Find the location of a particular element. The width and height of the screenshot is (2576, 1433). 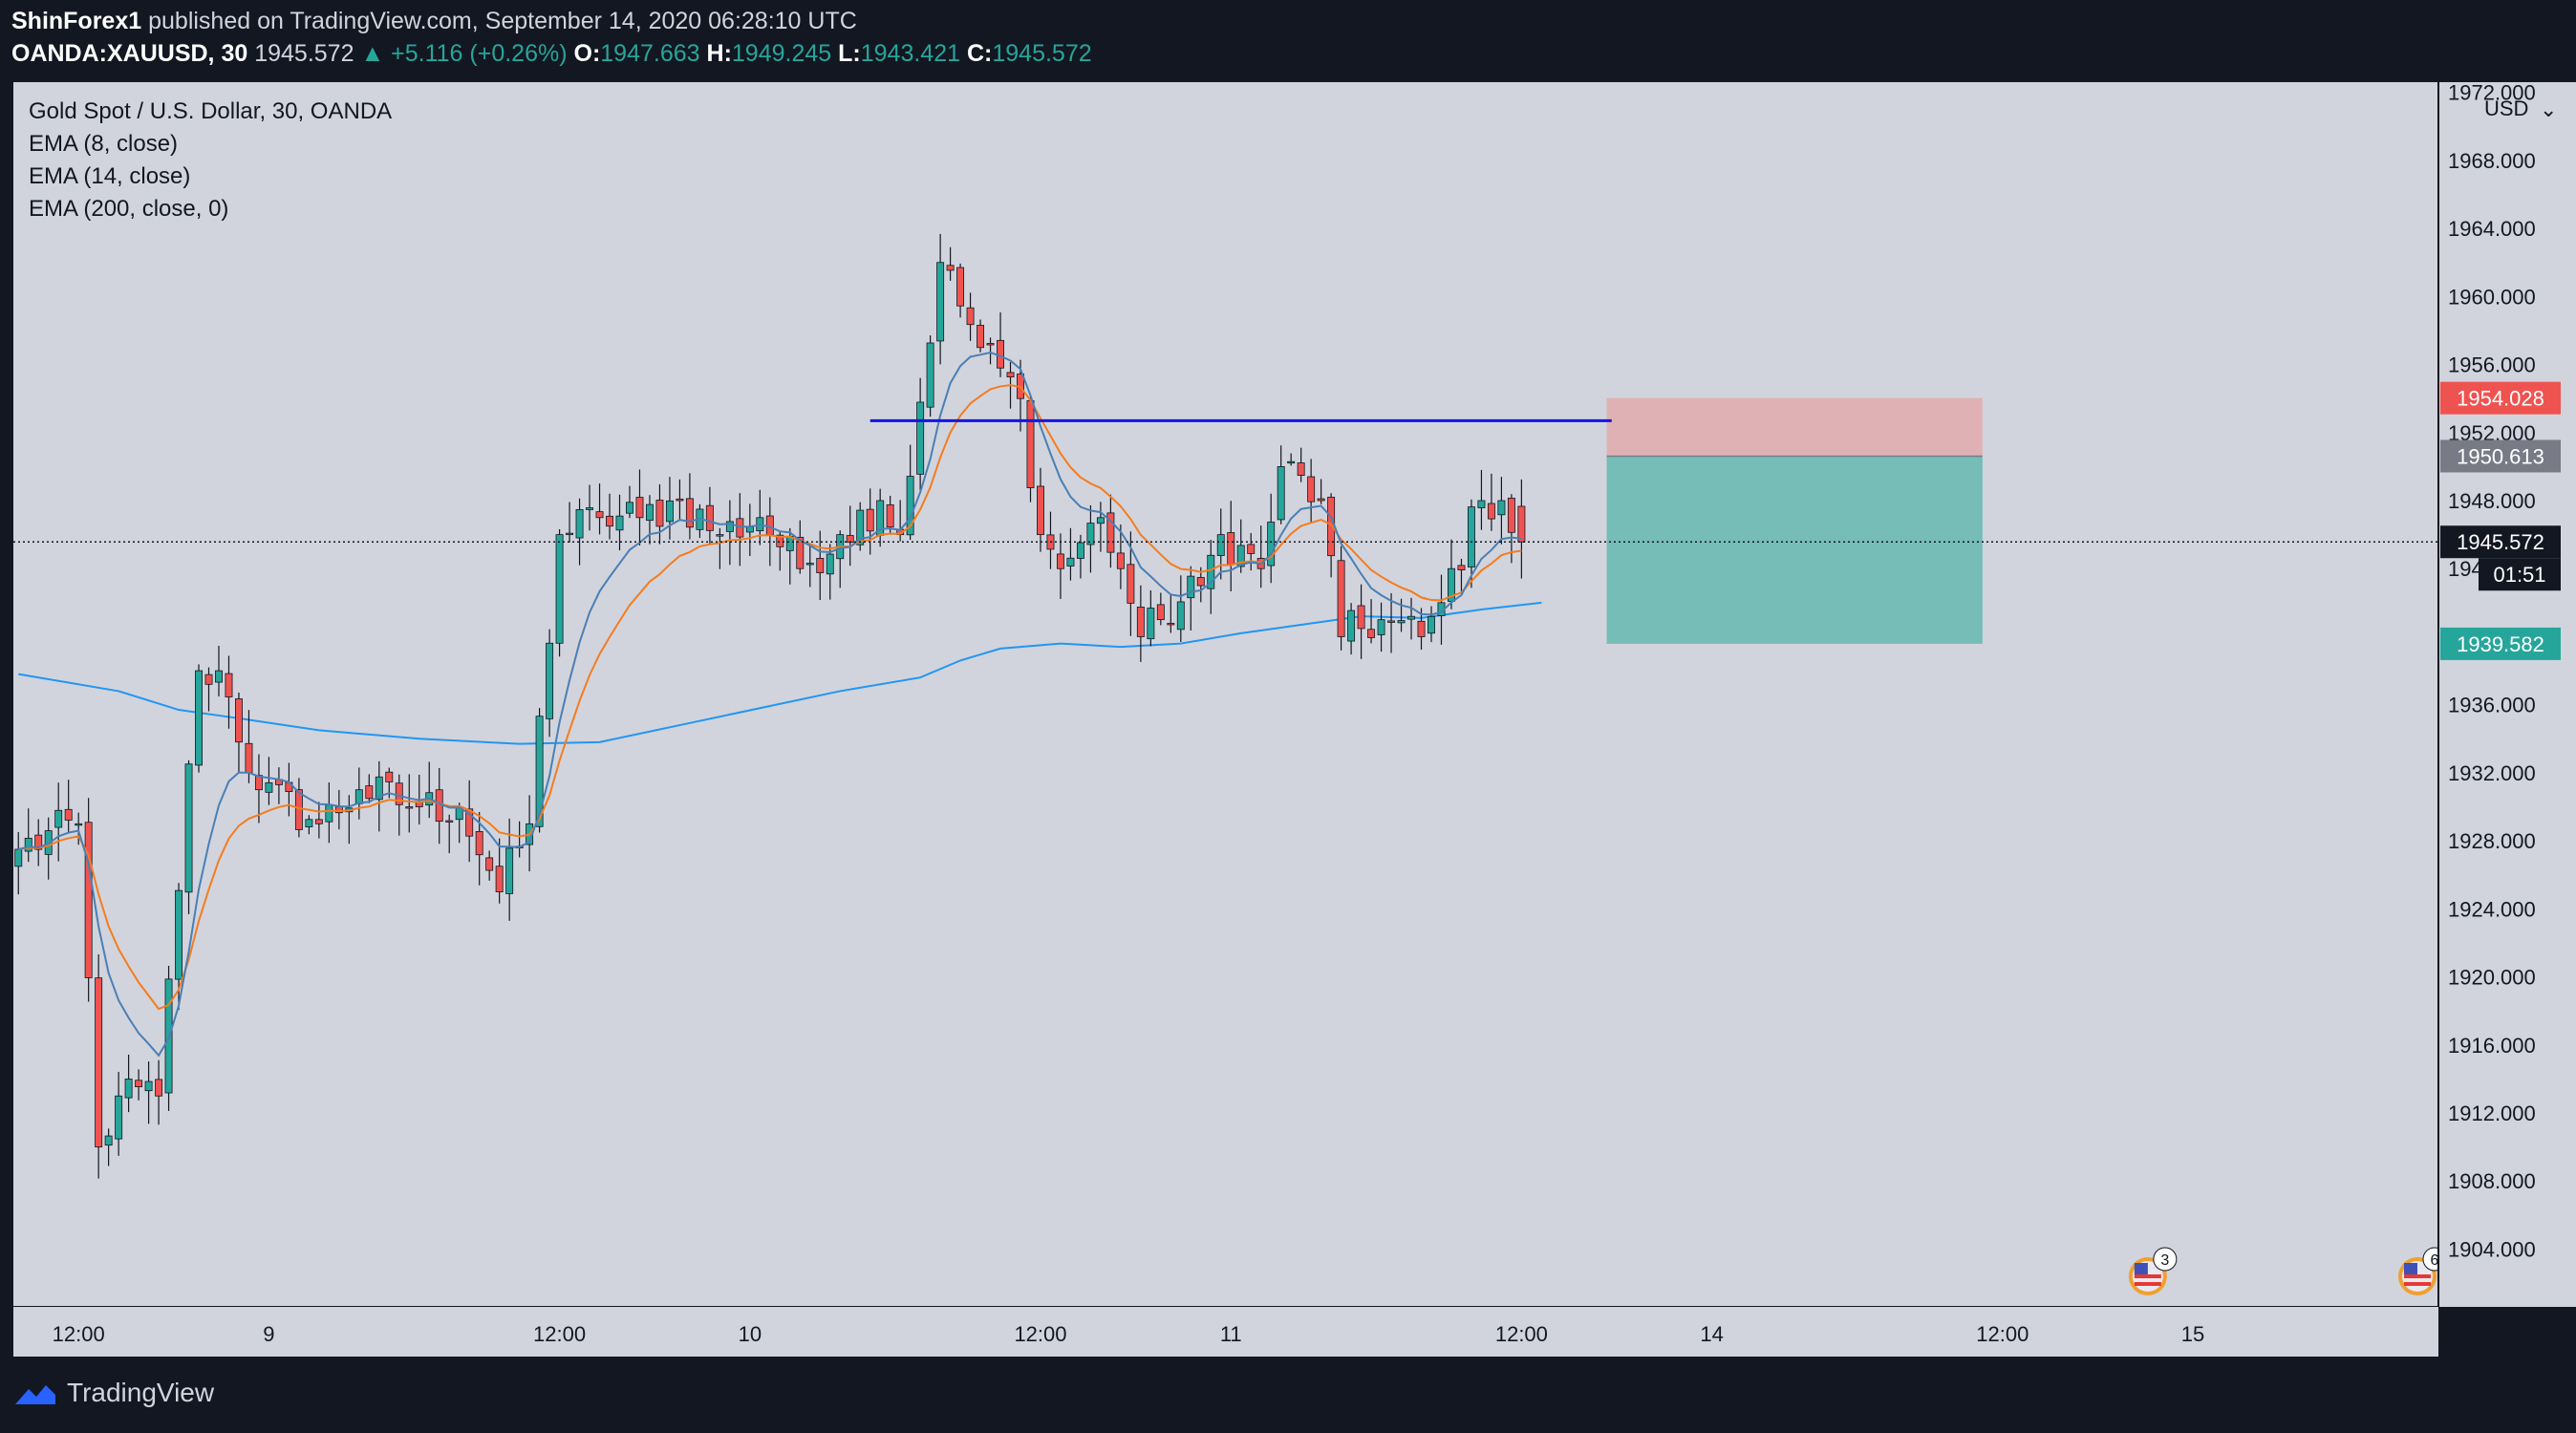

legend-ema200: EMA (200, close, 0) is located at coordinates (129, 209).